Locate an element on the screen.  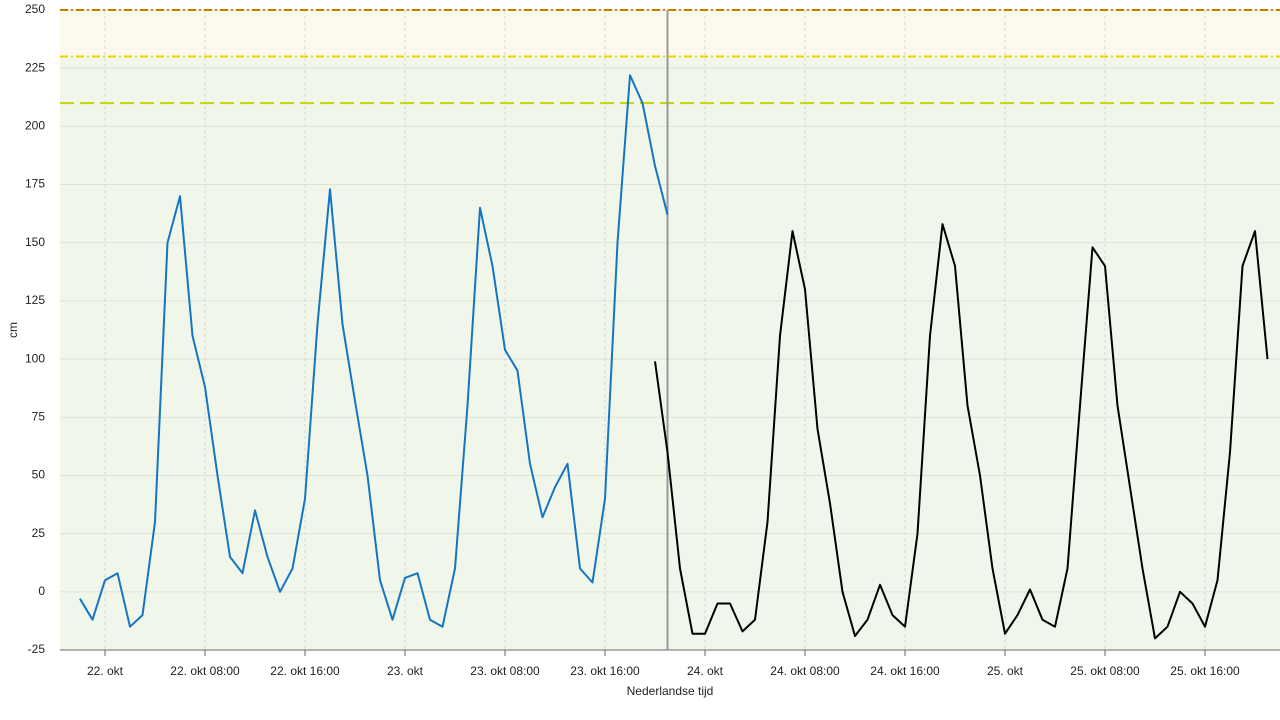
y-tick-label: 175 is located at coordinates (35, 184).